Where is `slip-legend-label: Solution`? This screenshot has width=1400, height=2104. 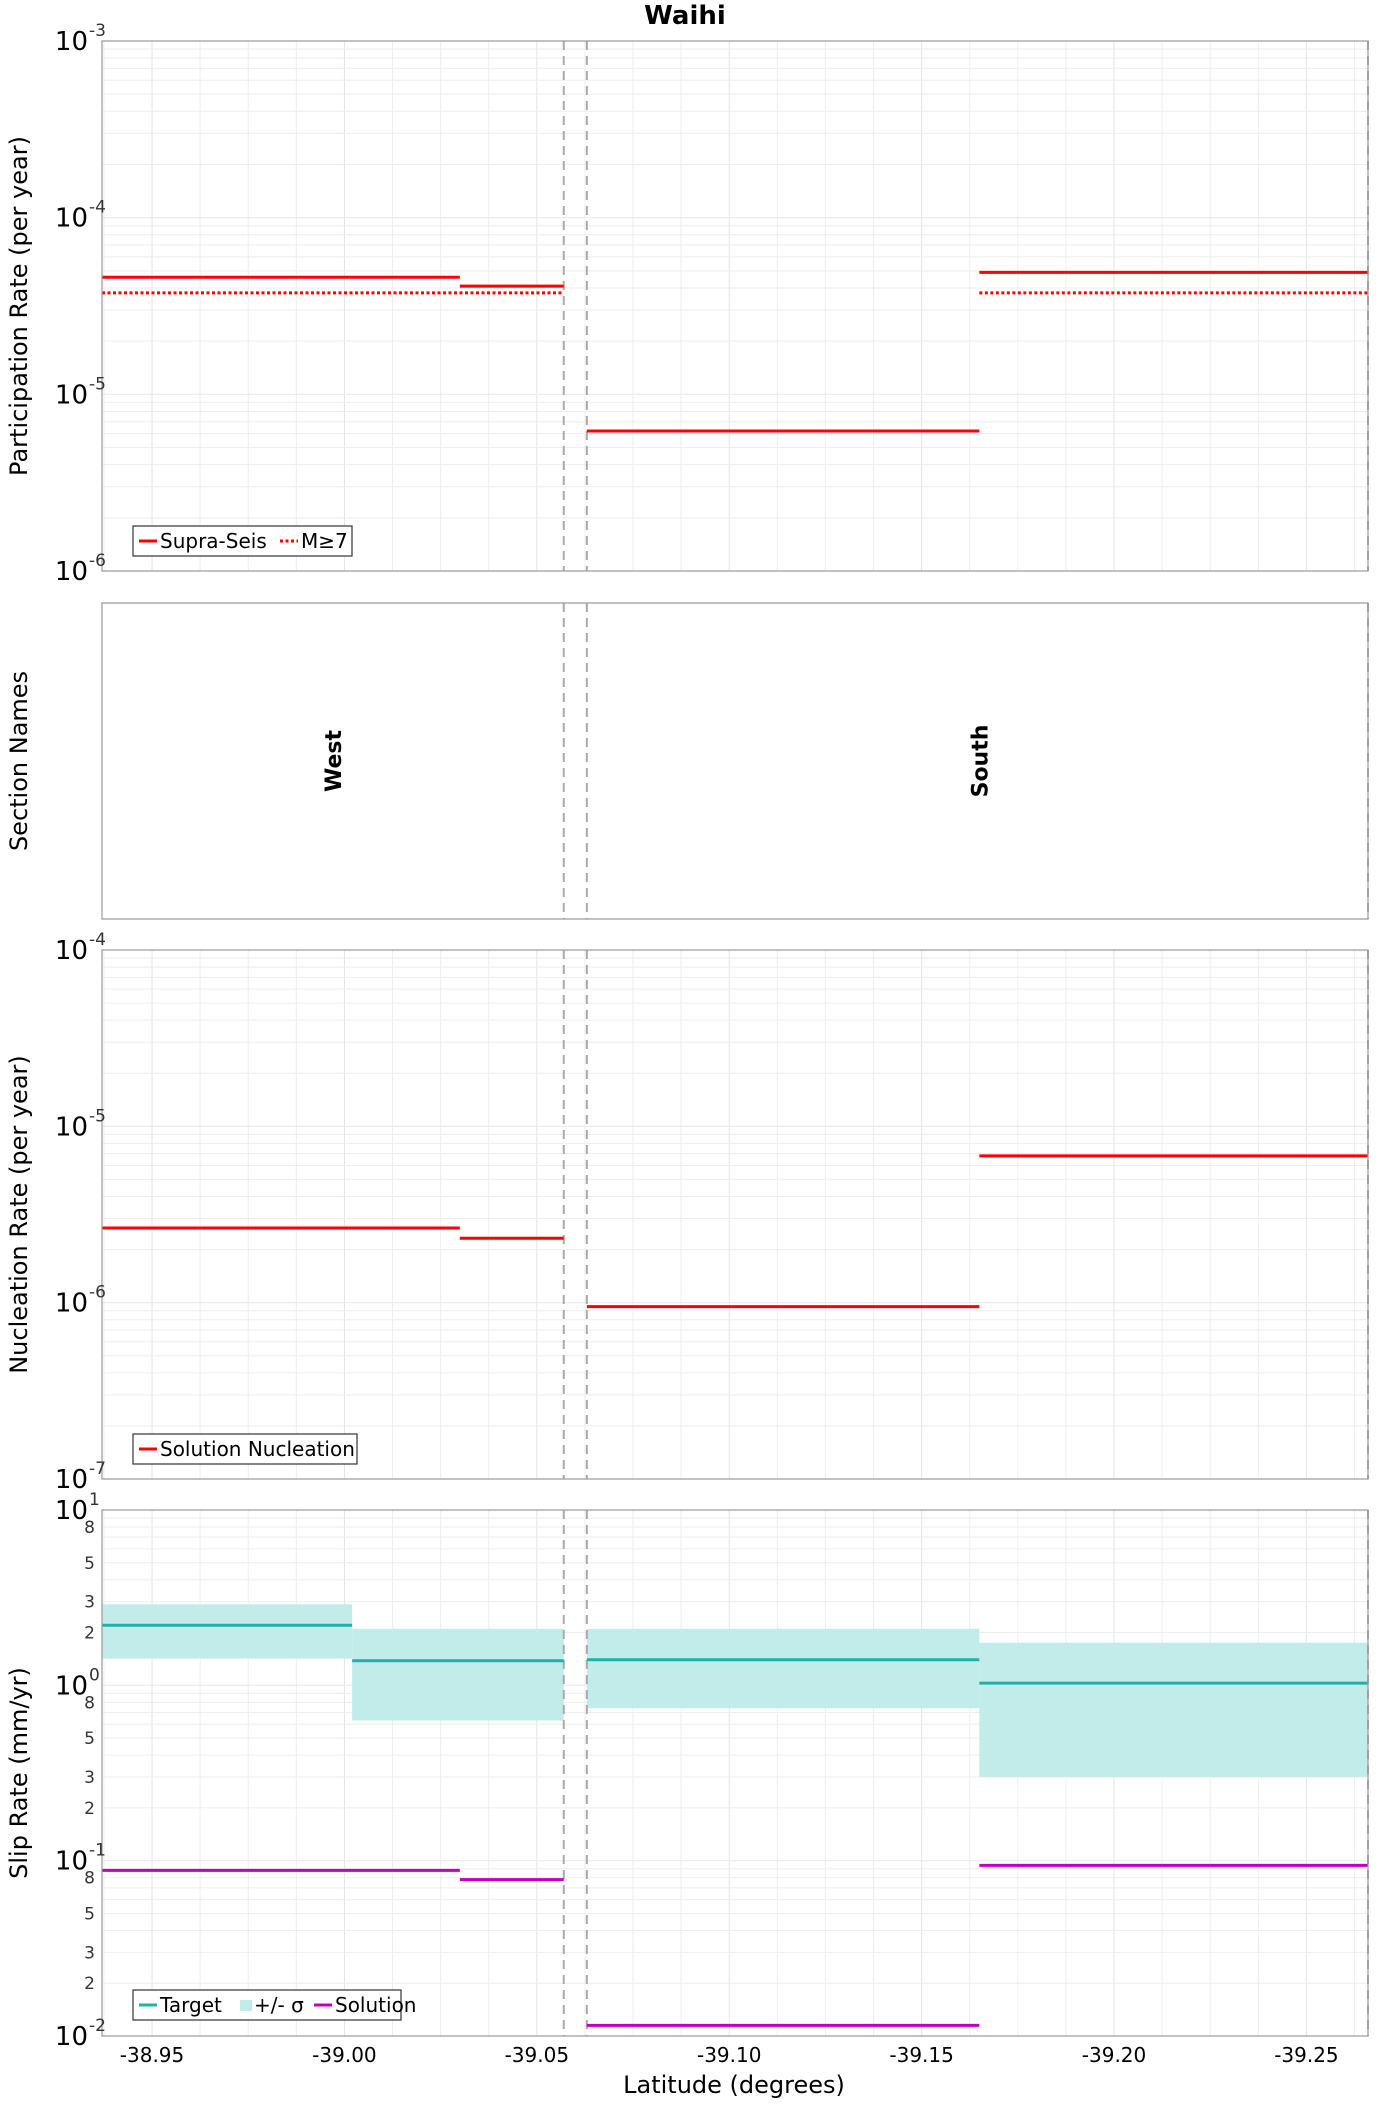
slip-legend-label: Solution is located at coordinates (375, 2005).